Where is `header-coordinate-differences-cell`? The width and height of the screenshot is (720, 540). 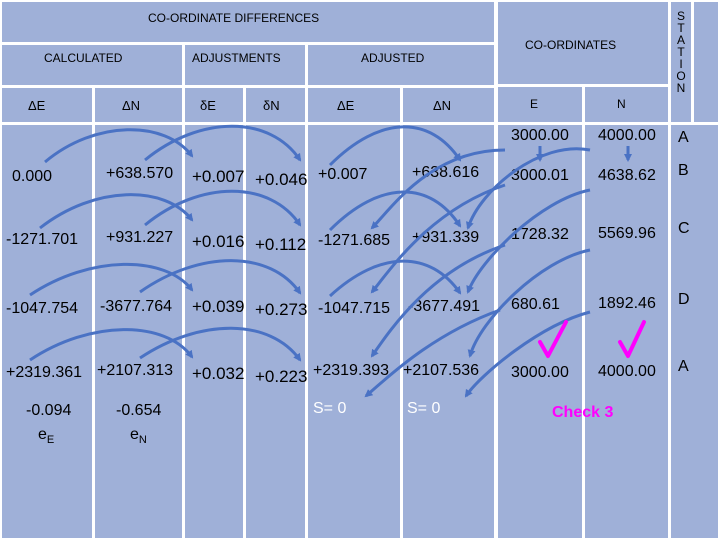 header-coordinate-differences-cell is located at coordinates (248, 22).